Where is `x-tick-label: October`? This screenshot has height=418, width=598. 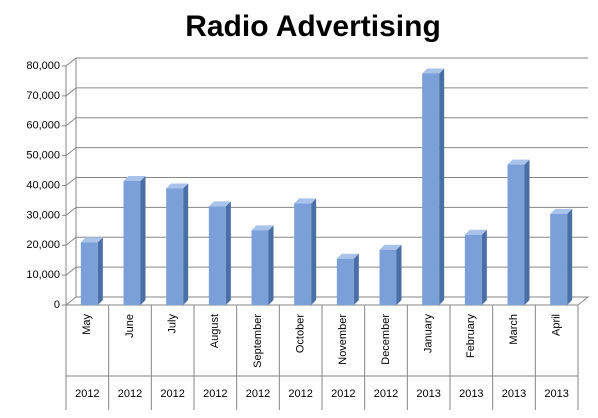
x-tick-label: October is located at coordinates (301, 333).